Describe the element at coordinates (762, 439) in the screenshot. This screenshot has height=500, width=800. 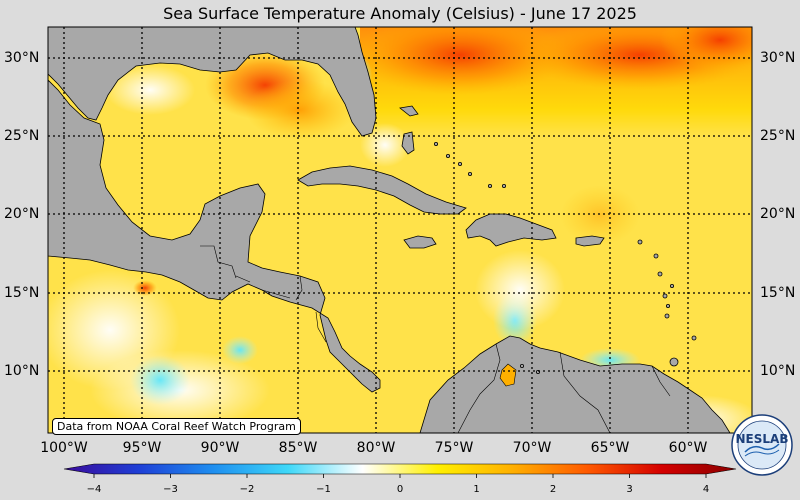
I see `logo-text: NESLAB` at that location.